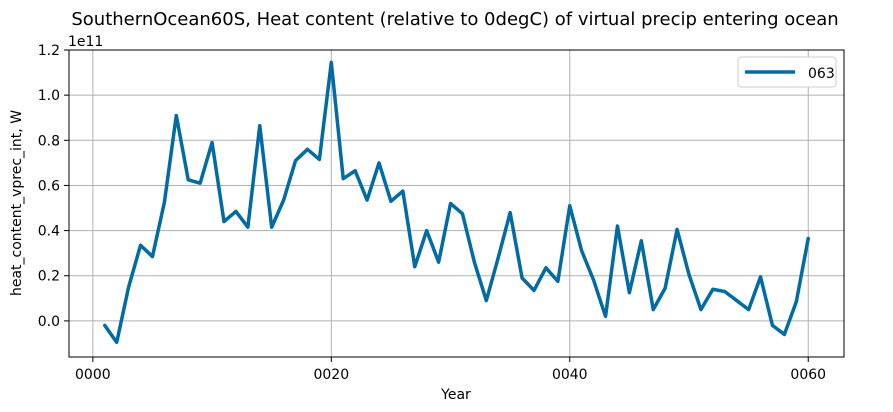  What do you see at coordinates (49, 277) in the screenshot?
I see `y-tick-label: 0.2` at bounding box center [49, 277].